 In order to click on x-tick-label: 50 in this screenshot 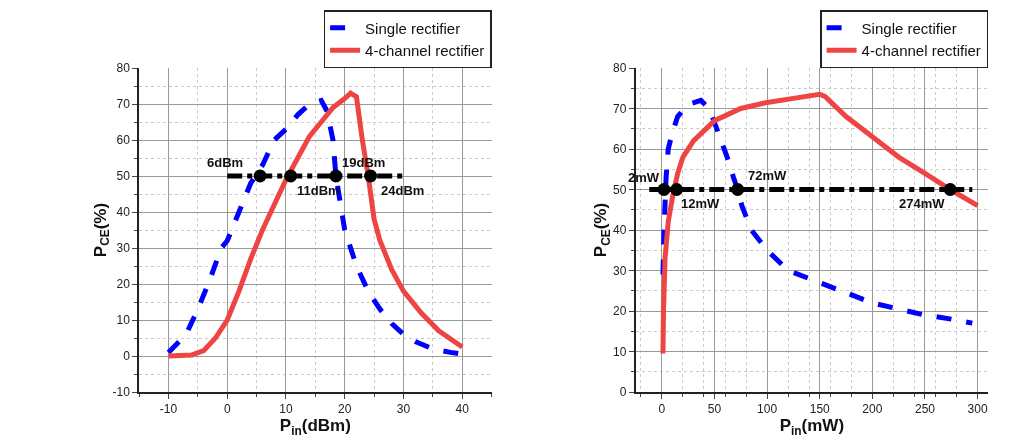, I will do `click(714, 409)`.